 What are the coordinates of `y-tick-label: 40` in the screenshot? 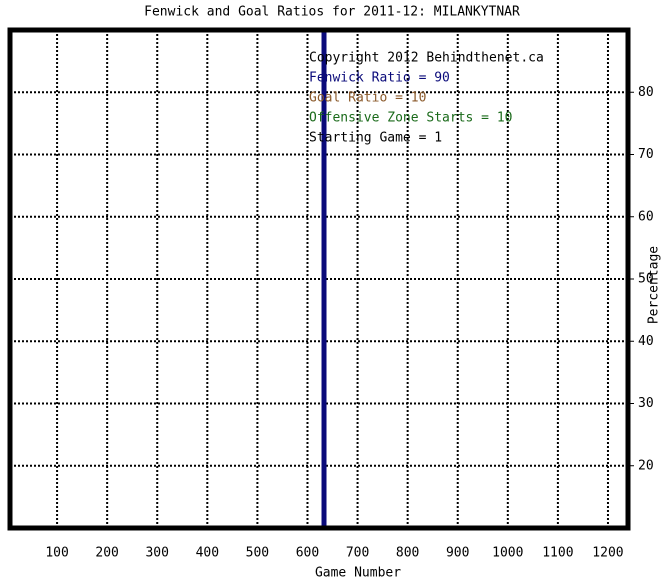 It's located at (646, 341).